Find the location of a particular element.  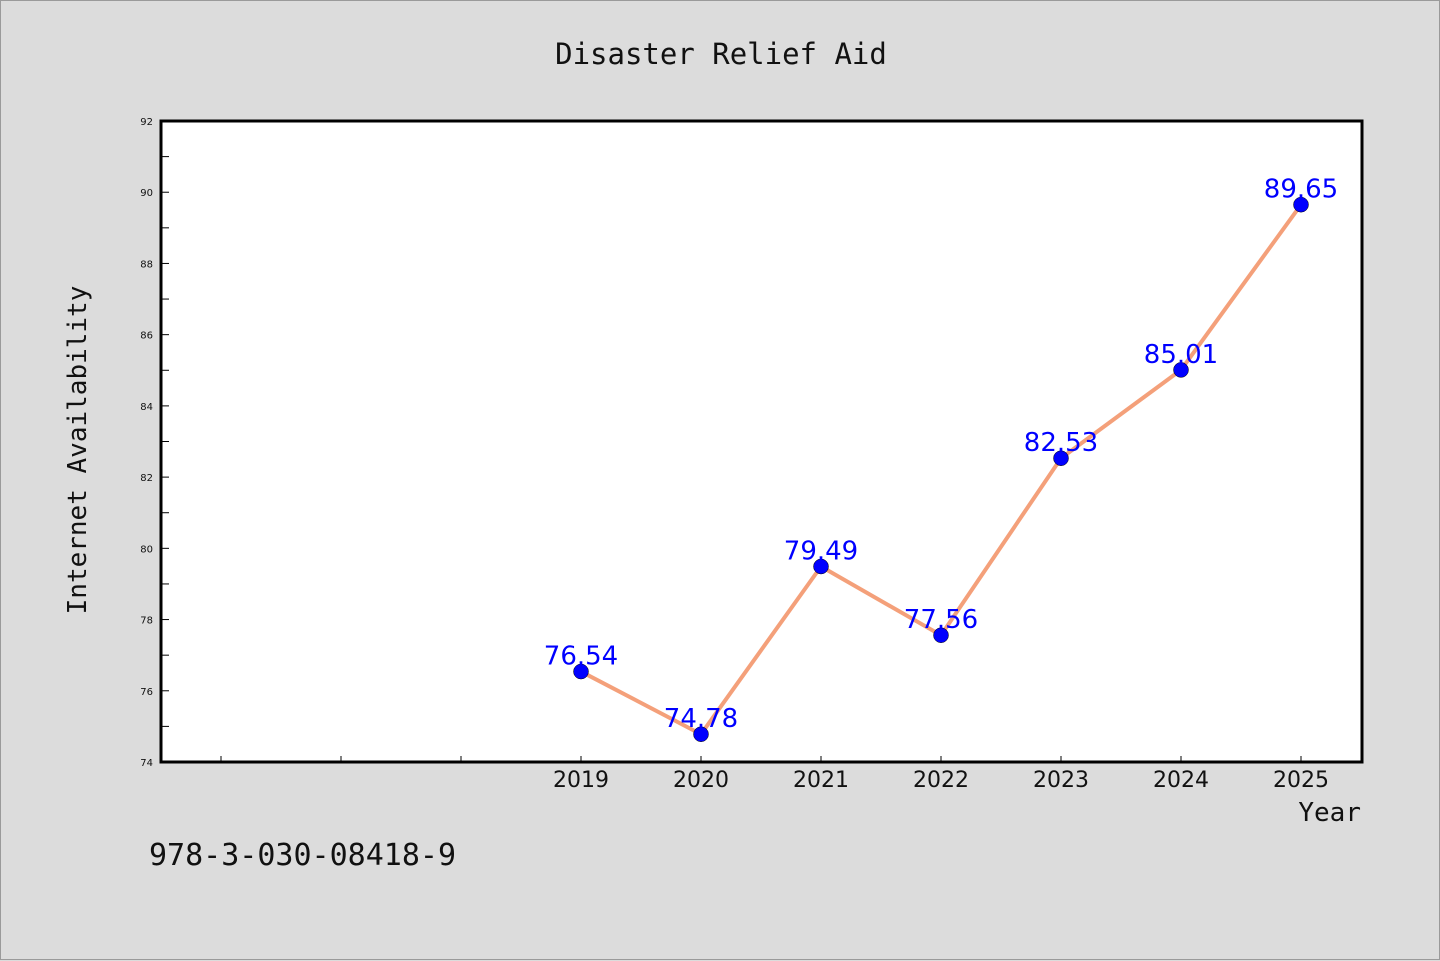

data-label: 76.54 is located at coordinates (581, 657).